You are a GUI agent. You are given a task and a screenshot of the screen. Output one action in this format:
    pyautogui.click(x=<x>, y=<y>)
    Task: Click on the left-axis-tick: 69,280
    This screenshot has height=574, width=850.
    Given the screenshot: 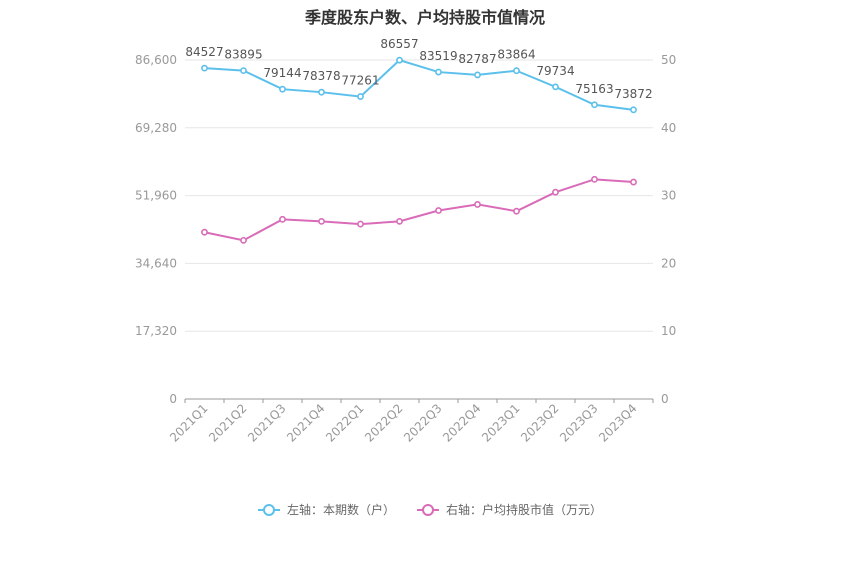 What is the action you would take?
    pyautogui.click(x=156, y=128)
    